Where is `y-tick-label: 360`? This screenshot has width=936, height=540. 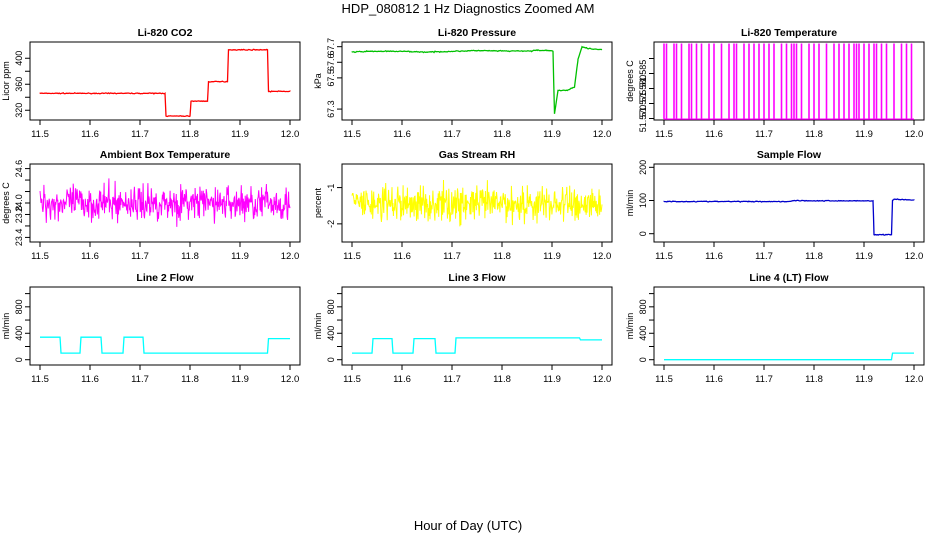
y-tick-label: 360 is located at coordinates (19, 84).